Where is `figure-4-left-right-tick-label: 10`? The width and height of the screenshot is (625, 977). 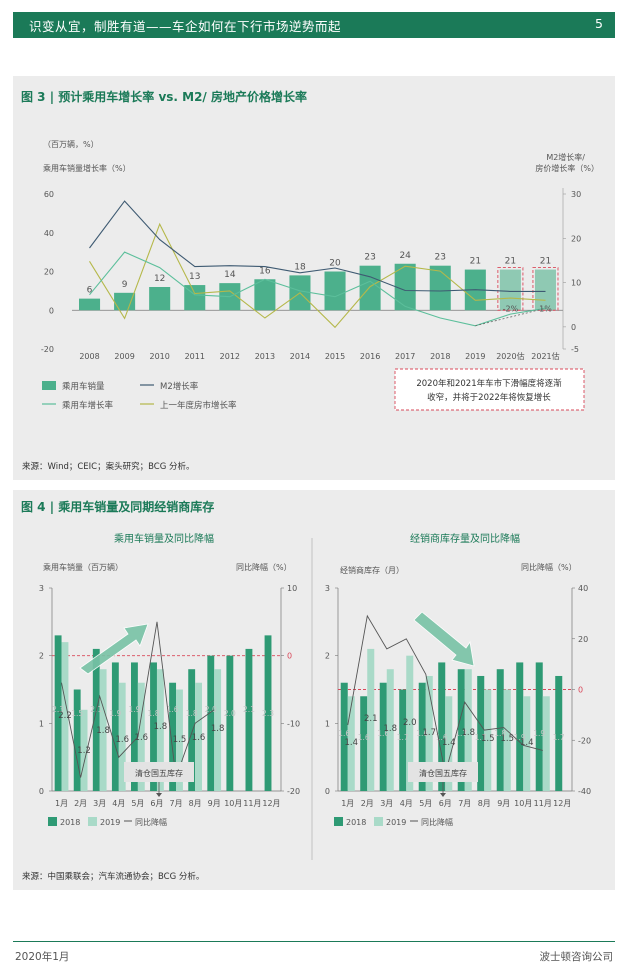
figure-4-left-right-tick-label: 10 is located at coordinates (292, 588).